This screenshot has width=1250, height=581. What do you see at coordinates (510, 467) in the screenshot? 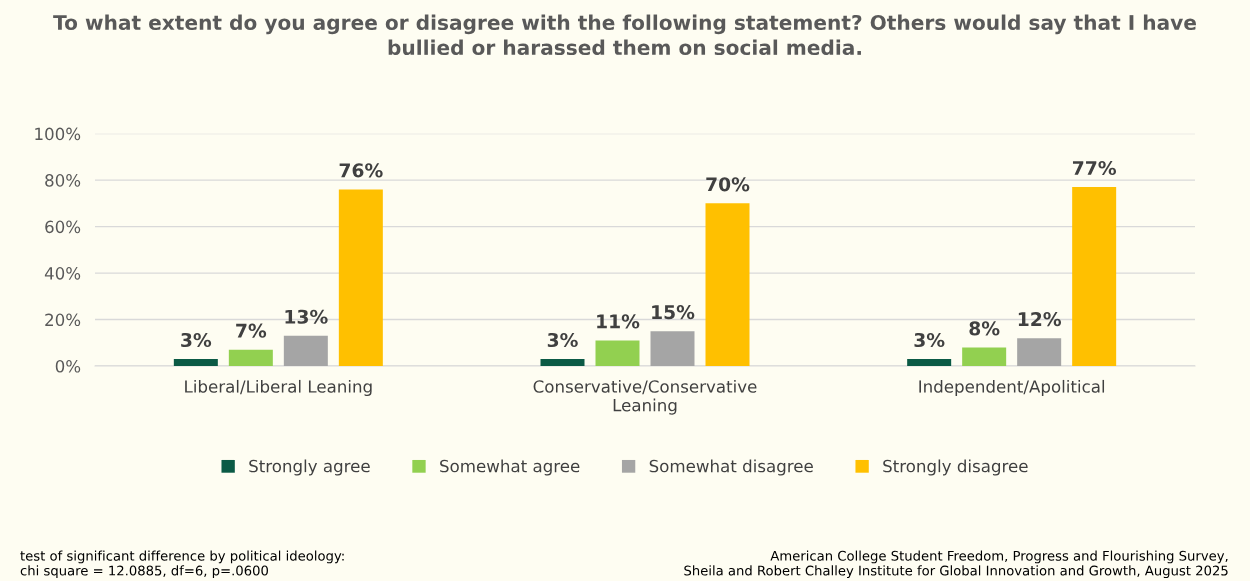
I see `legend-label: Somewhat agree` at bounding box center [510, 467].